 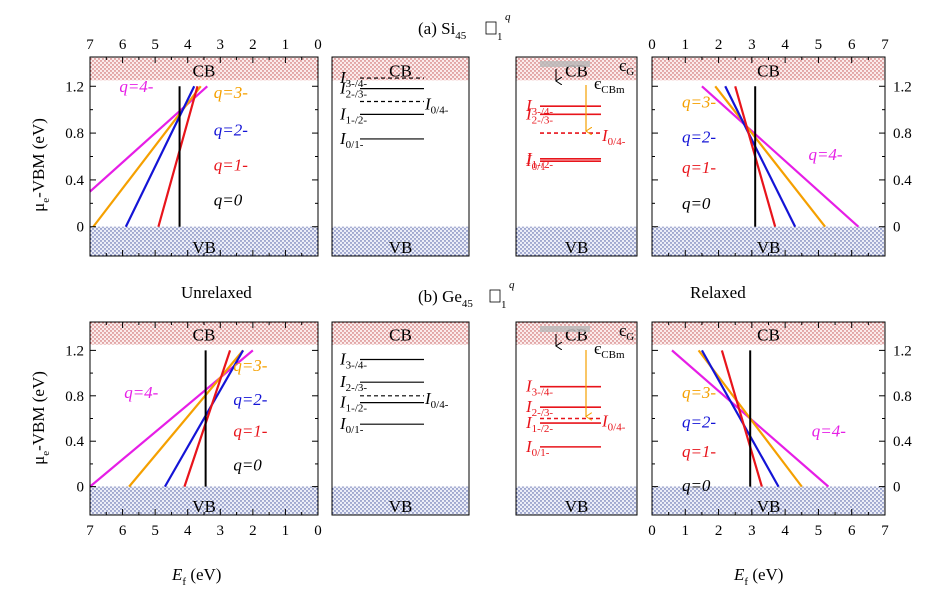 I want to click on title-a-prefix: (a) Si, so click(x=437, y=28).